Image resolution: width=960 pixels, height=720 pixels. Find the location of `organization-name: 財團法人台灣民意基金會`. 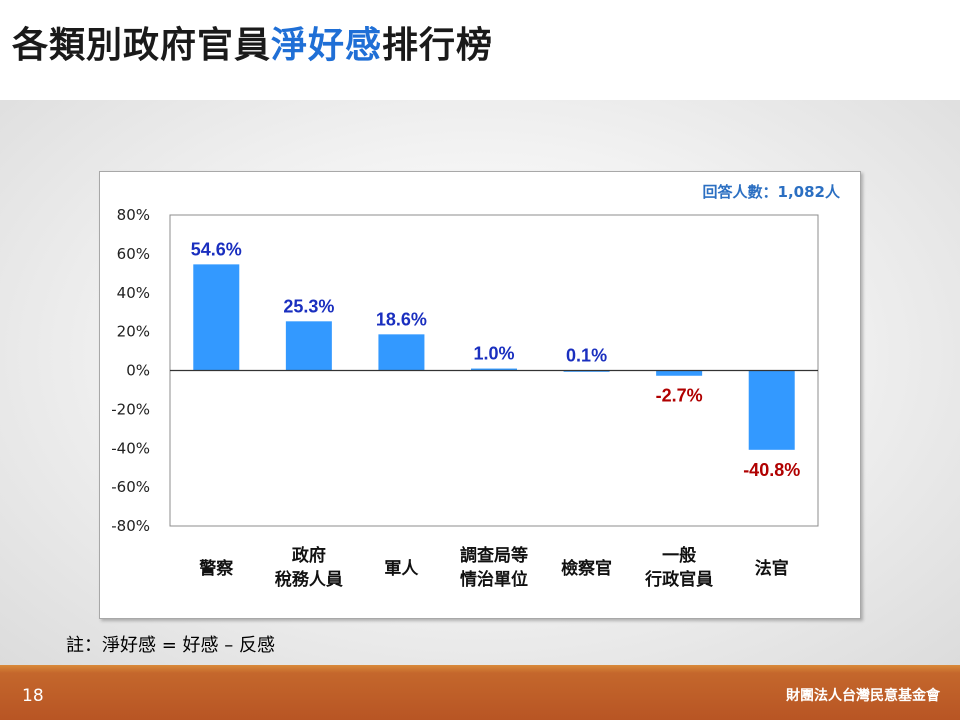

organization-name: 財團法人台灣民意基金會 is located at coordinates (863, 696).